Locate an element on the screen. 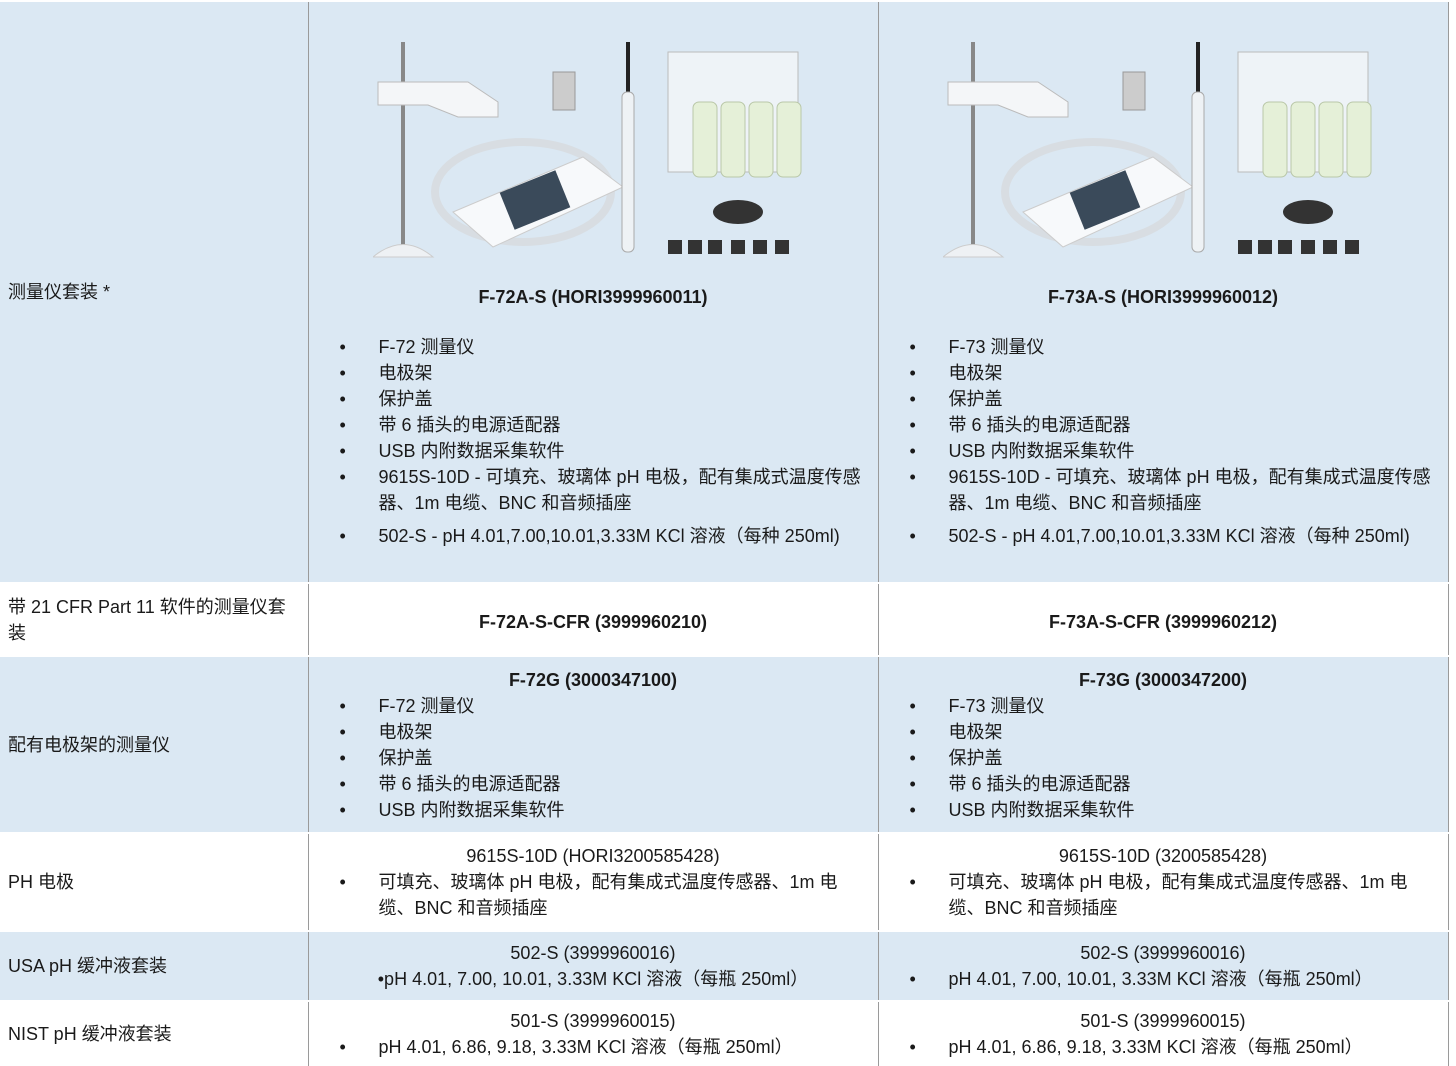  product-title: F-73A-S-CFR (3999960212) is located at coordinates (1163, 621).